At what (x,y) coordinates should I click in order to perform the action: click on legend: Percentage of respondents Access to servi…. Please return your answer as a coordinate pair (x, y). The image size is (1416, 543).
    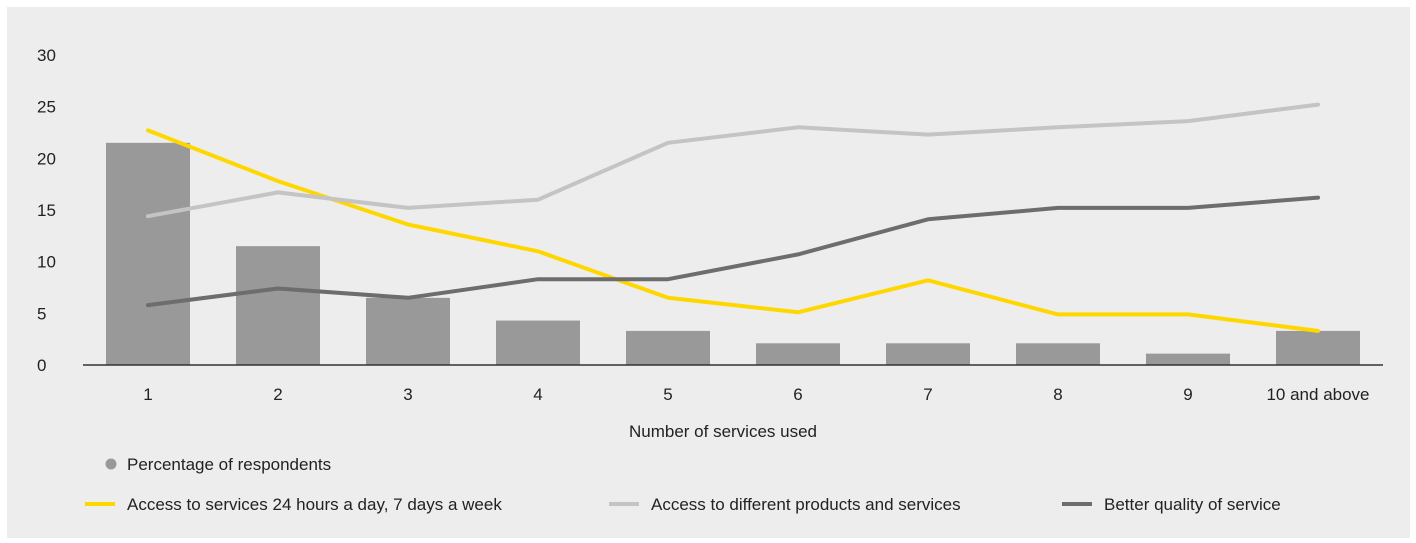
    Looking at the image, I should click on (683, 484).